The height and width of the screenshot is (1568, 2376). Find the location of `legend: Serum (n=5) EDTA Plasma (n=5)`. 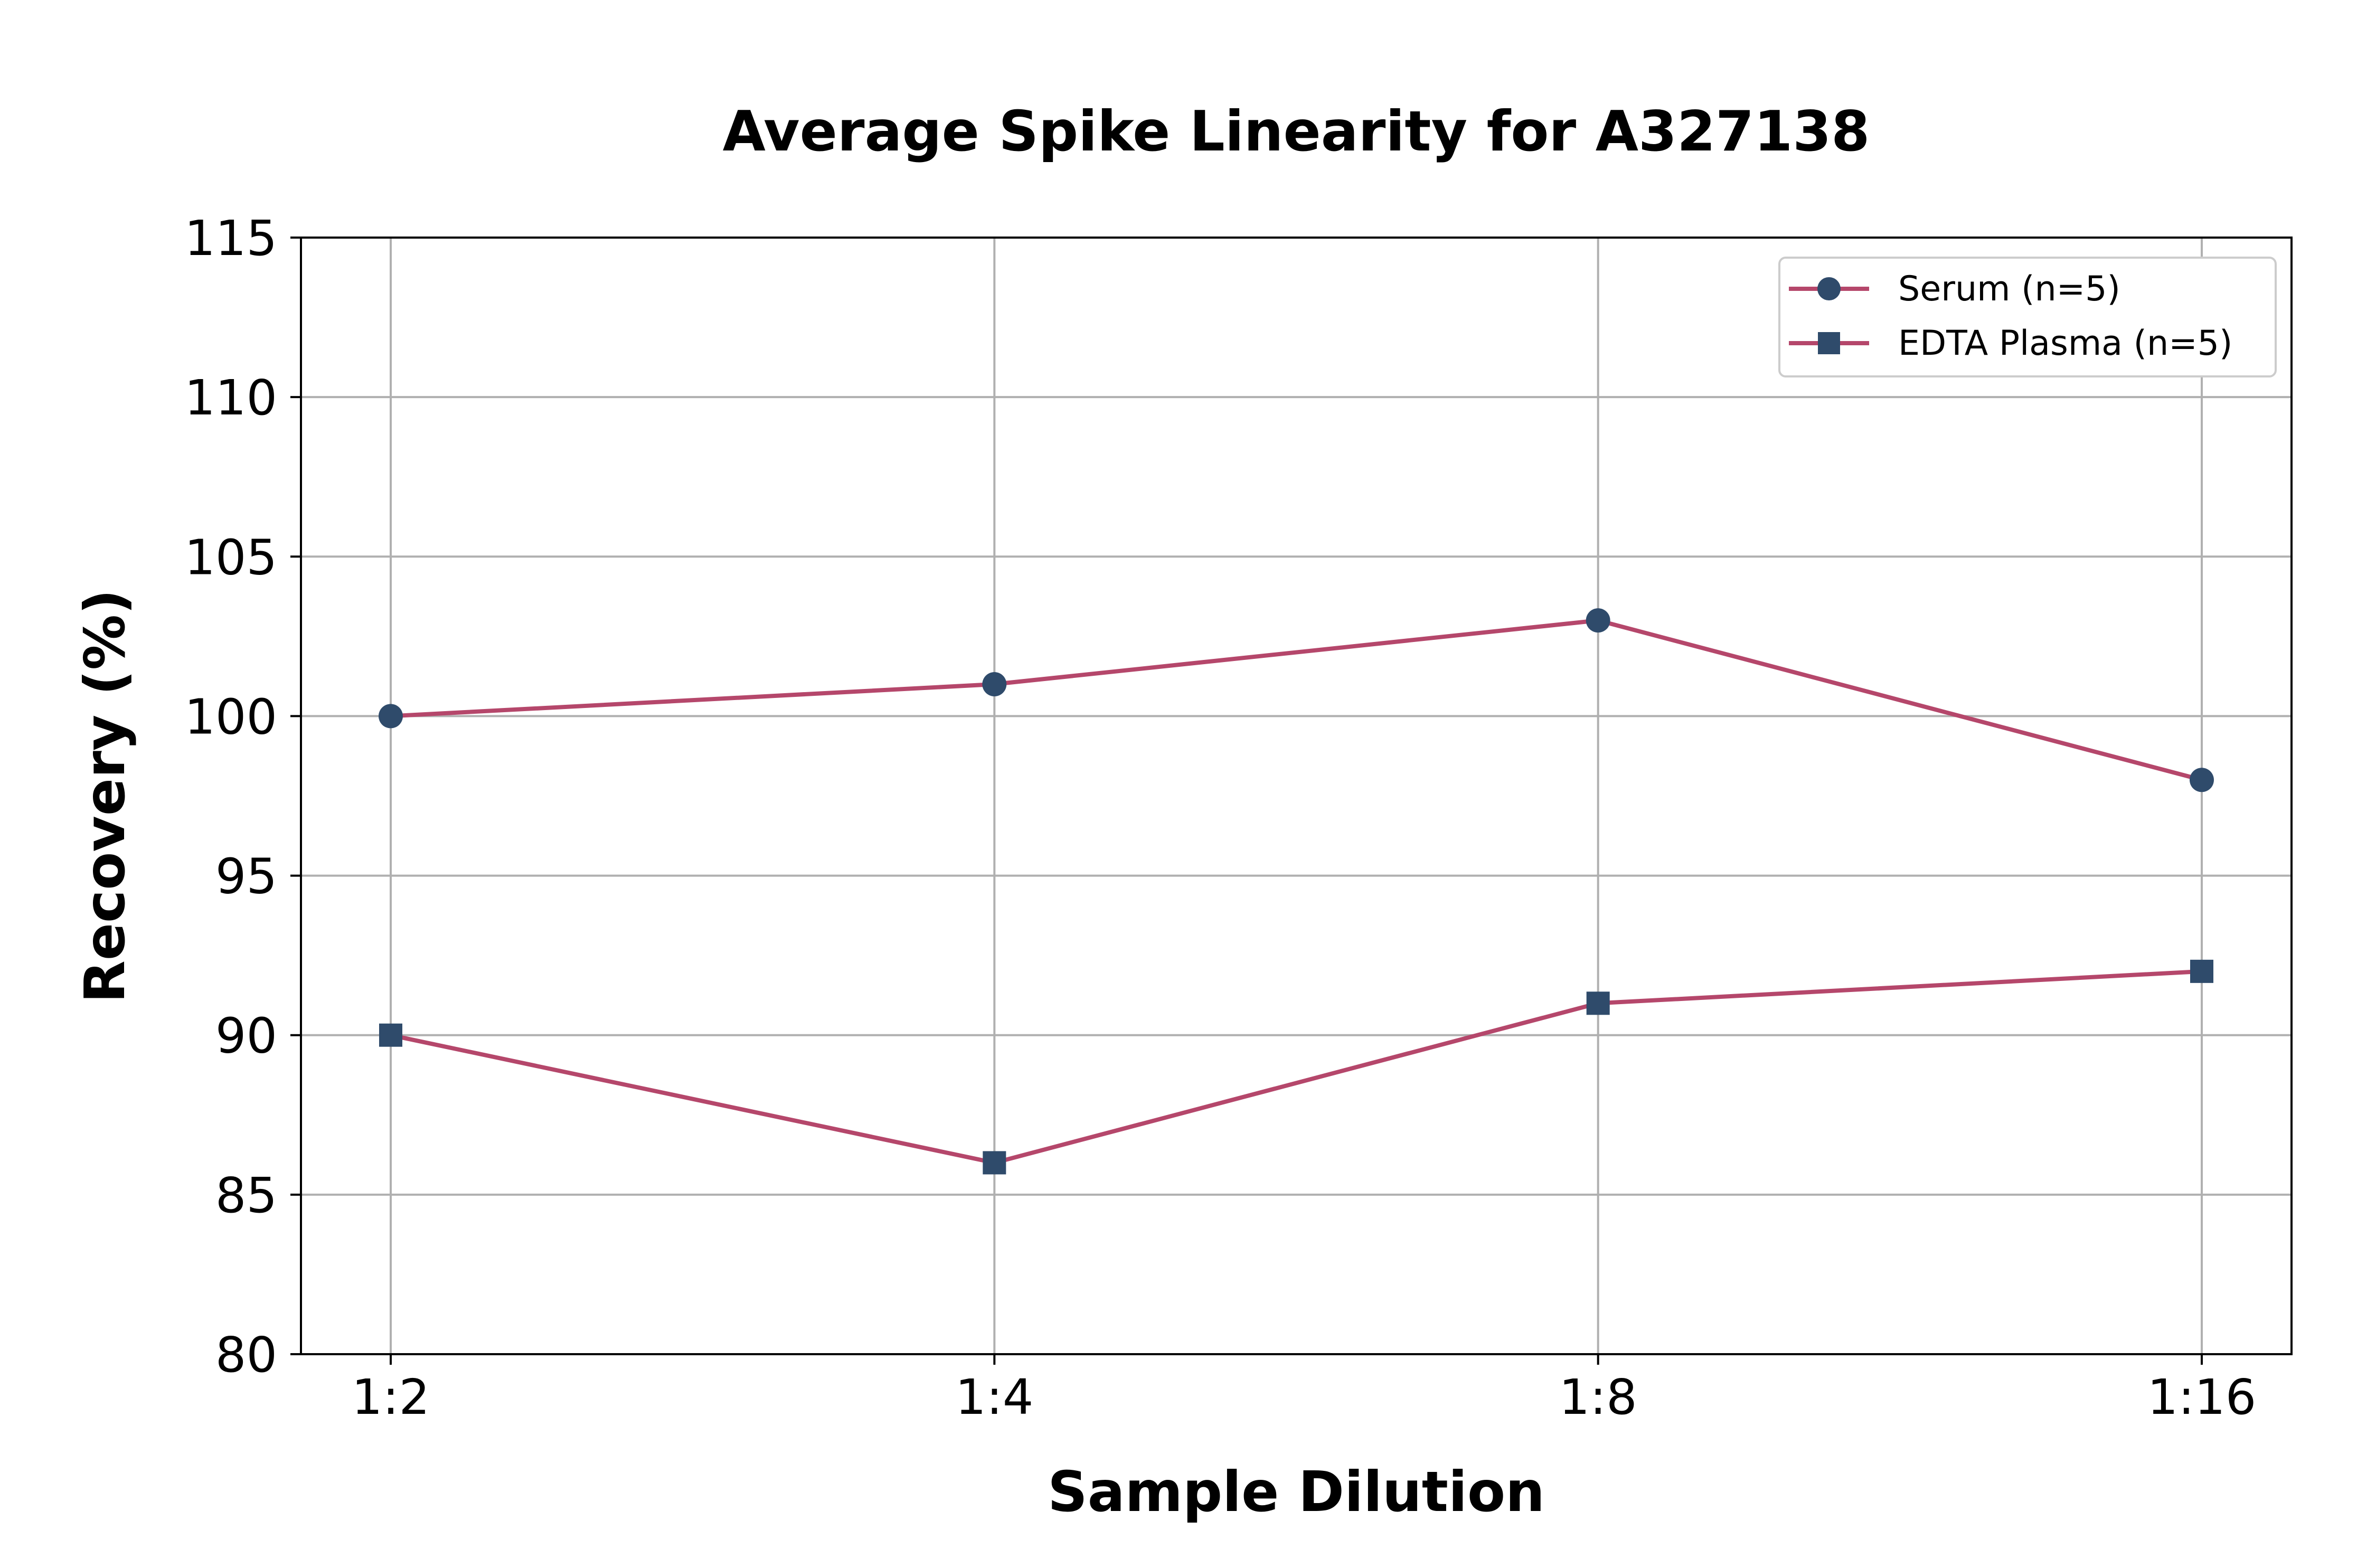

legend: Serum (n=5) EDTA Plasma (n=5) is located at coordinates (2028, 317).